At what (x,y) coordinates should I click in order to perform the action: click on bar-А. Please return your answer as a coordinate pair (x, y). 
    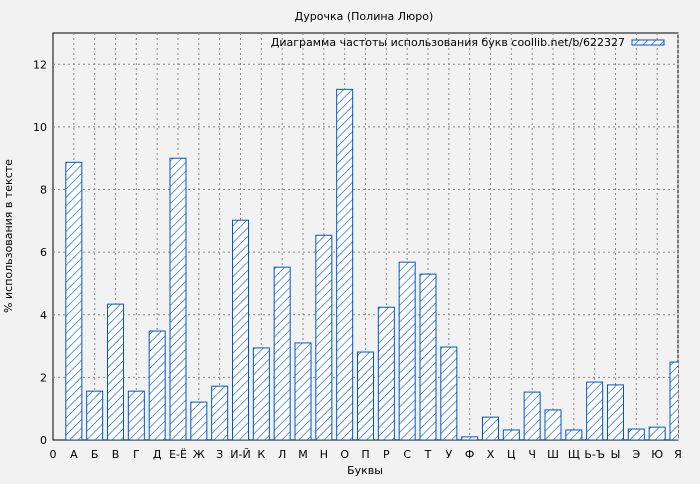
    Looking at the image, I should click on (74, 300).